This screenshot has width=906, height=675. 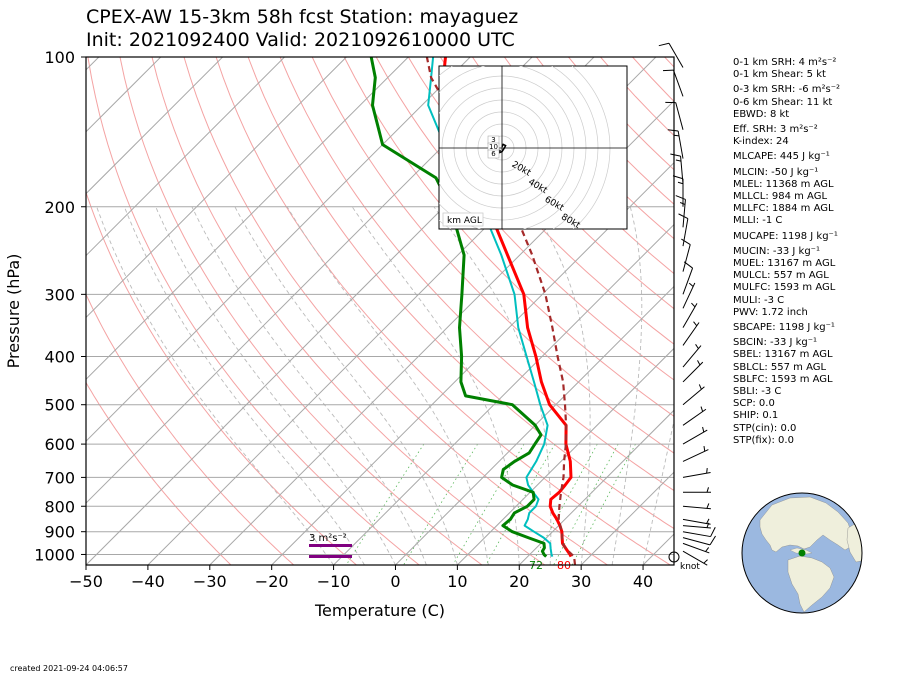 What do you see at coordinates (758, 221) in the screenshot?
I see `index-row: MLLI: -1 C` at bounding box center [758, 221].